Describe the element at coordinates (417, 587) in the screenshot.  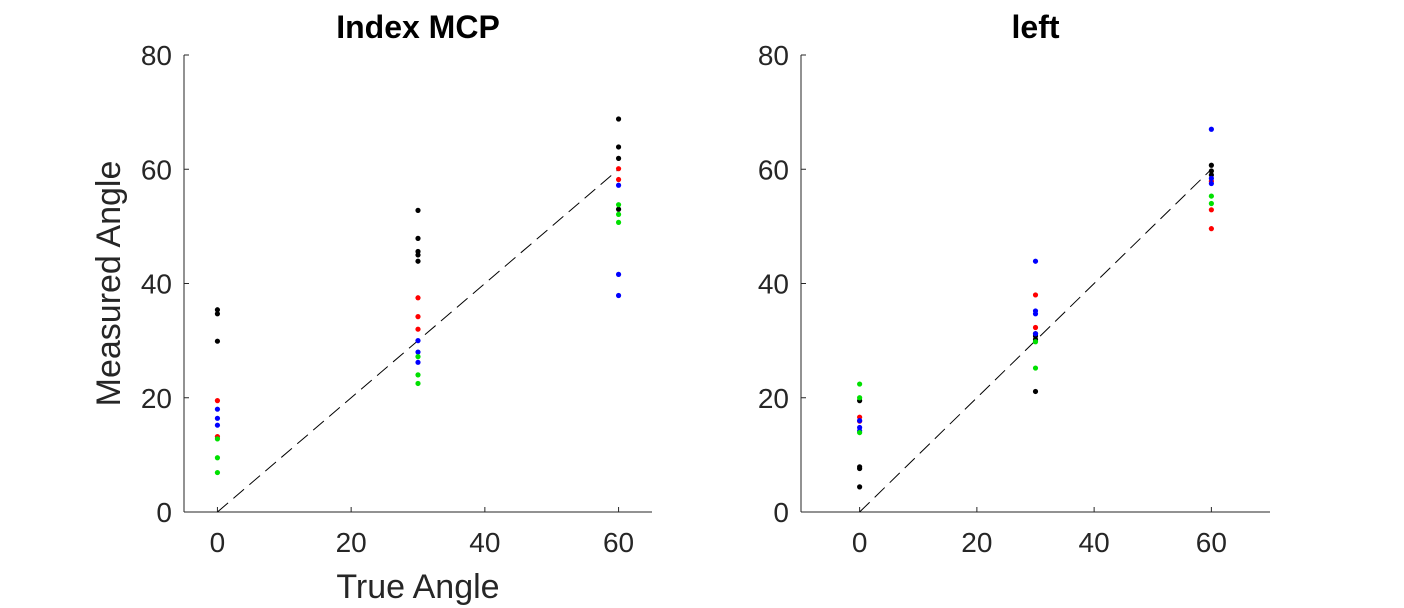
I see `x-axis-label: True Angle` at that location.